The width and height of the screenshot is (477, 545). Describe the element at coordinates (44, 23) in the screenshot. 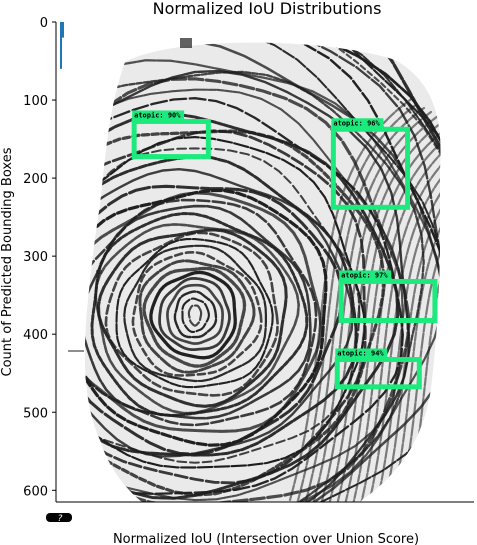

I see `y-tick-label: 0` at that location.